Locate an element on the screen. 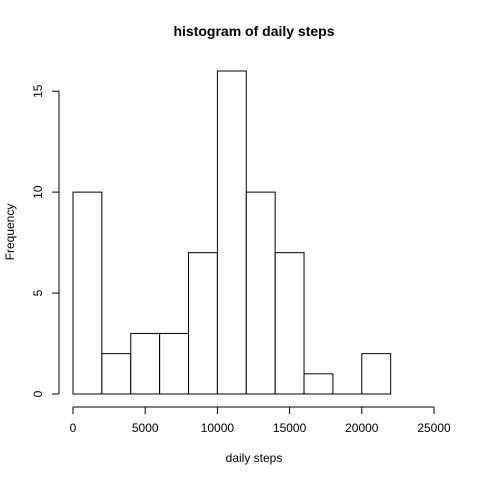  x-tick-label: 5000 is located at coordinates (145, 428).